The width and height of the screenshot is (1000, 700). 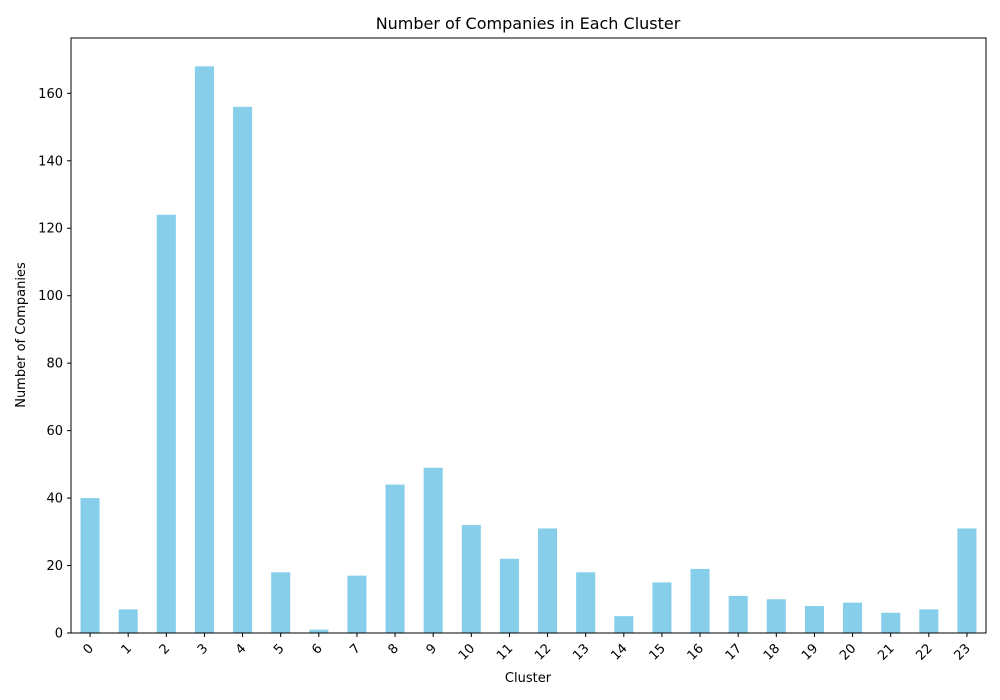 I want to click on x-tick-label: 8, so click(x=393, y=649).